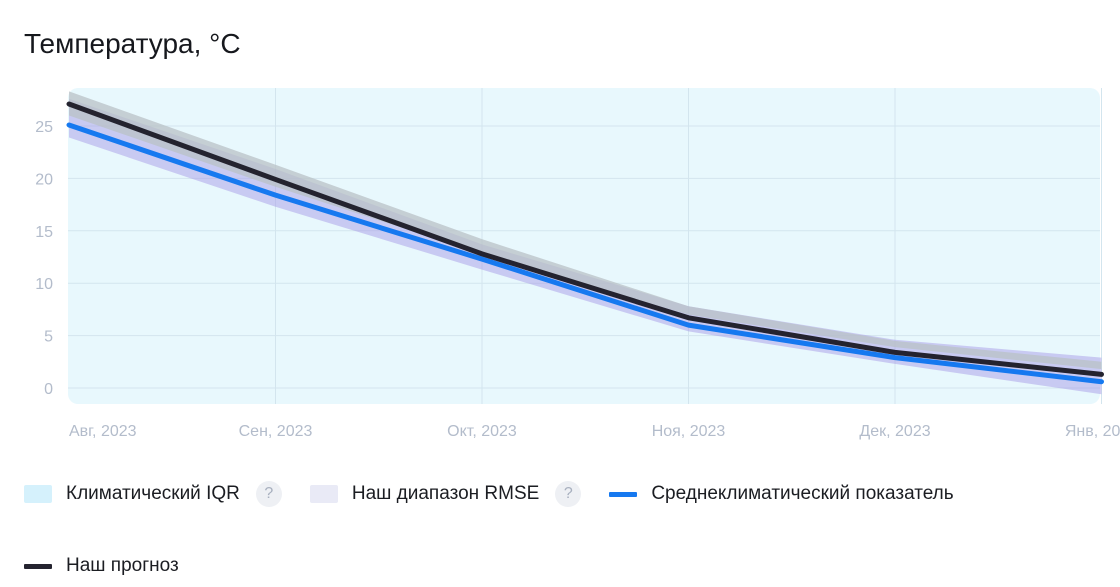 The image size is (1120, 587). Describe the element at coordinates (802, 493) in the screenshot. I see `legend-label-climatic: Среднеклиматический показатель` at that location.